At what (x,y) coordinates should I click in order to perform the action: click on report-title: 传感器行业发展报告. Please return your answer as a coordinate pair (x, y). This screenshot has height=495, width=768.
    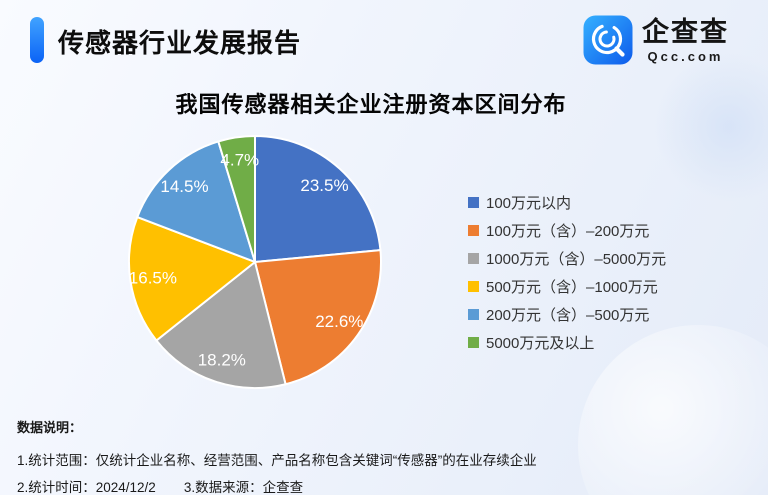
    Looking at the image, I should click on (180, 43).